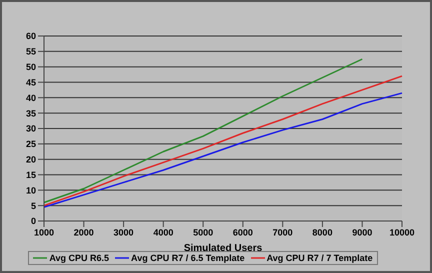 The width and height of the screenshot is (432, 273). I want to click on x-tick-label: 9000, so click(362, 232).